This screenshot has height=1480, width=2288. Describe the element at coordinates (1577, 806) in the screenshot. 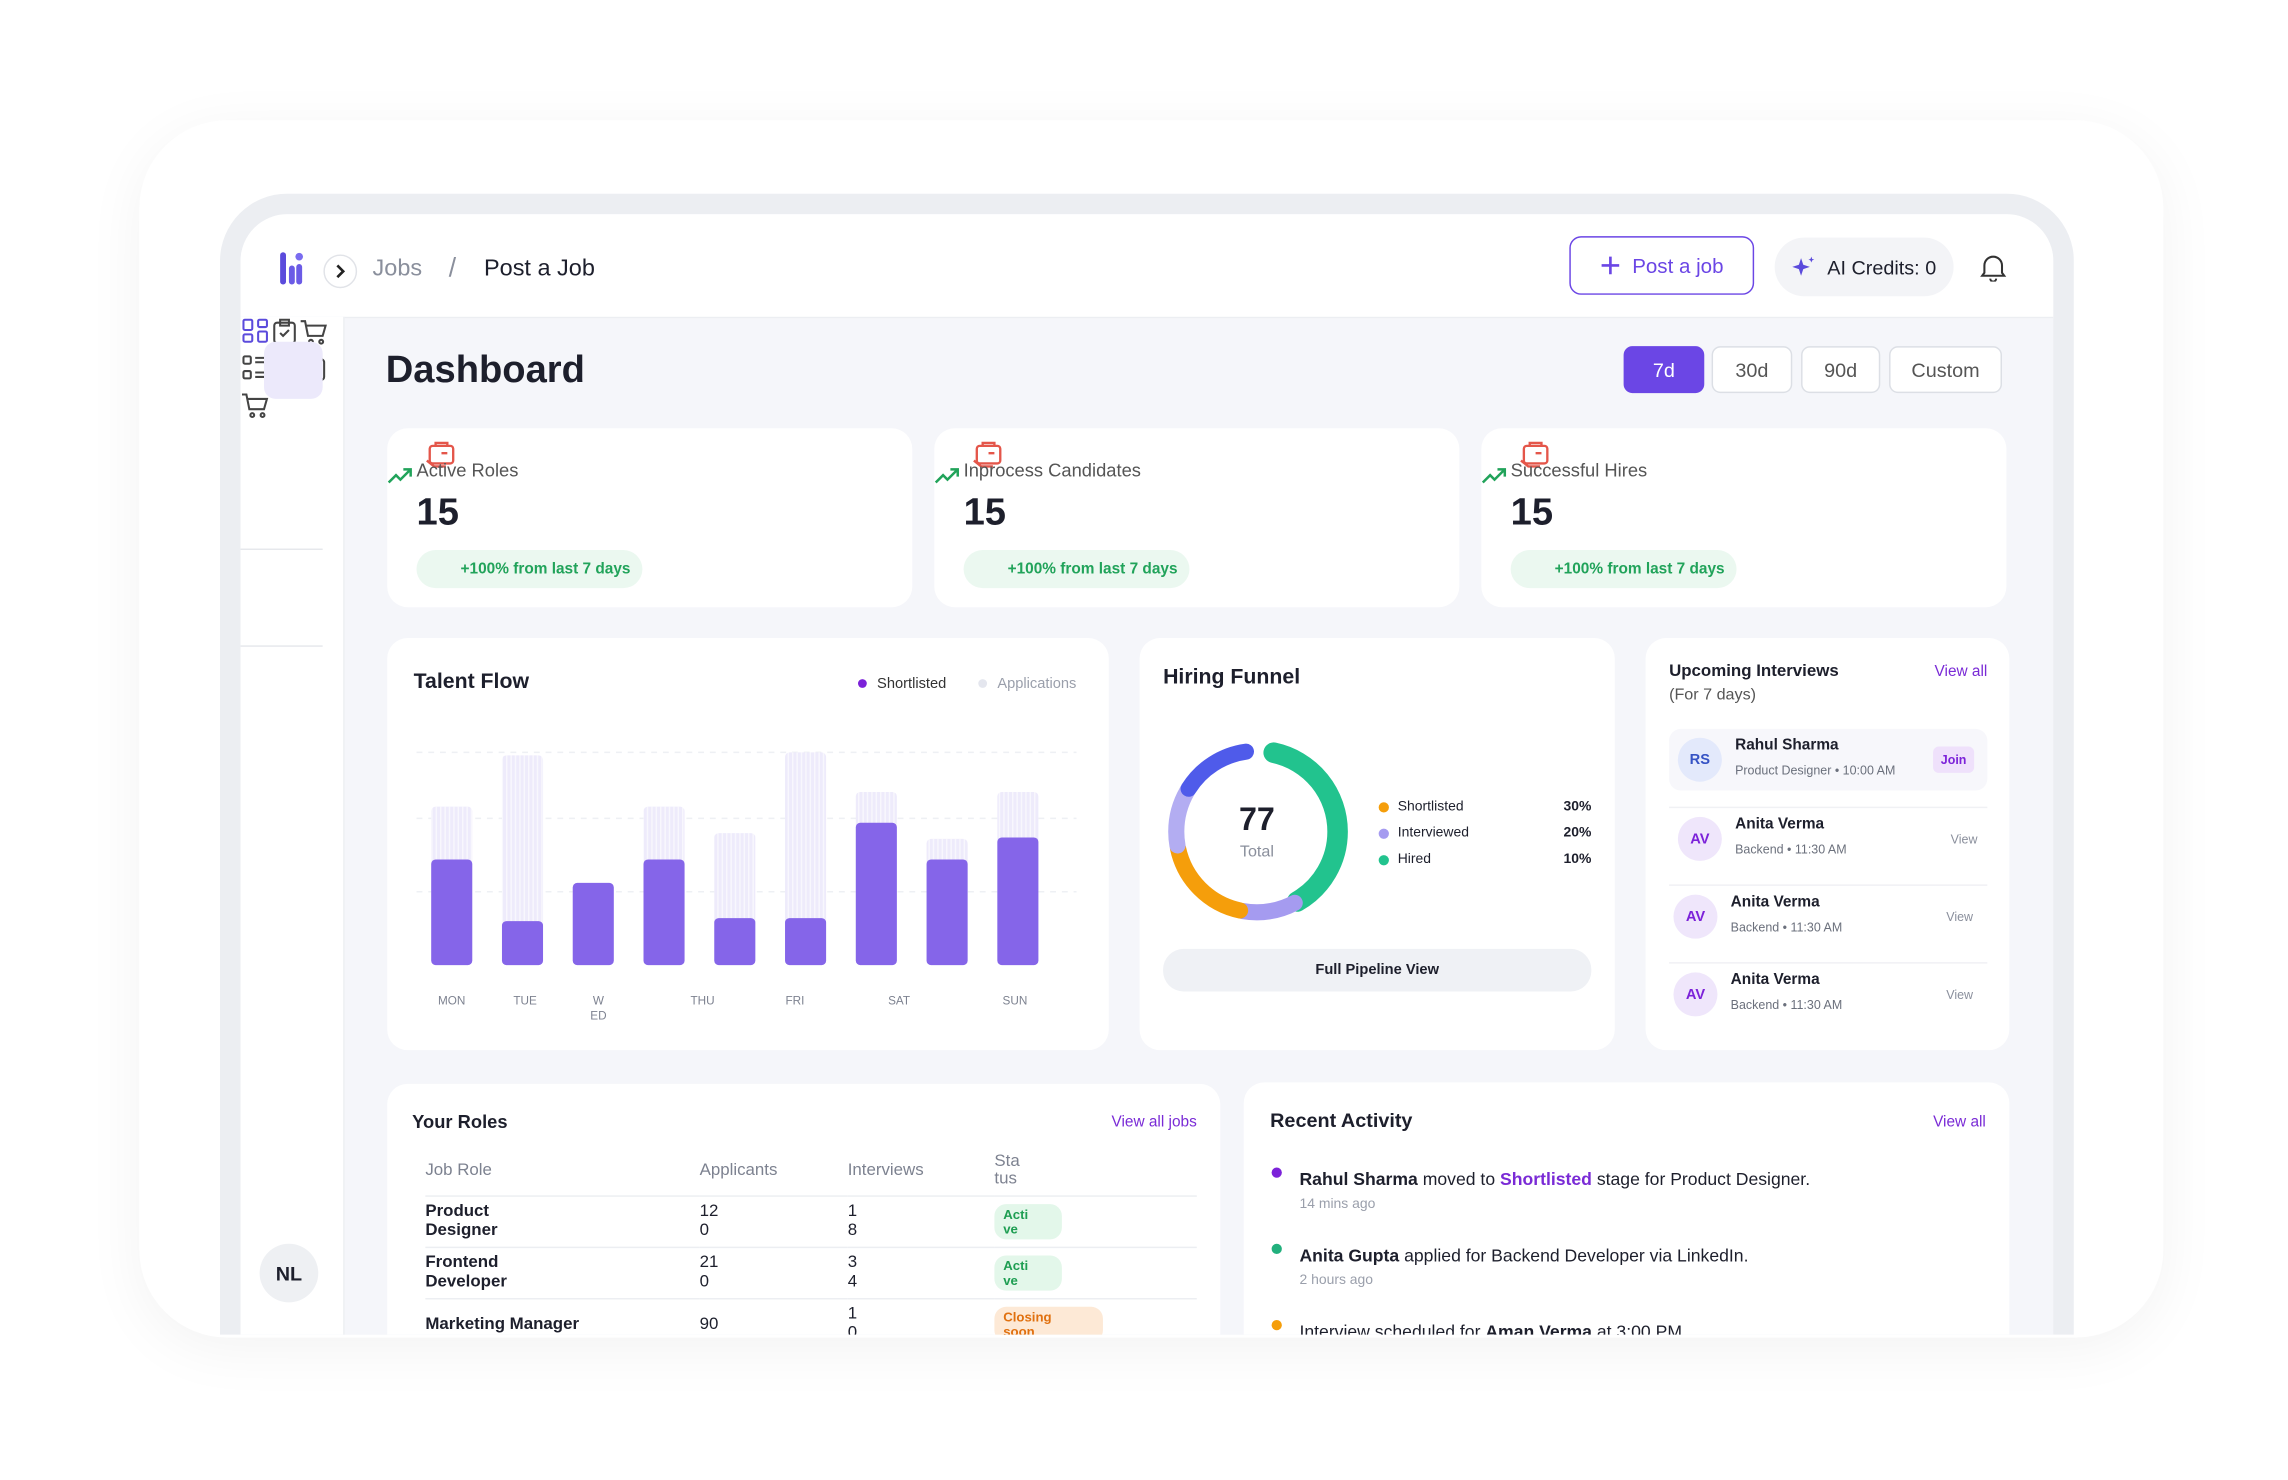

I see `legend-value: 30%` at that location.